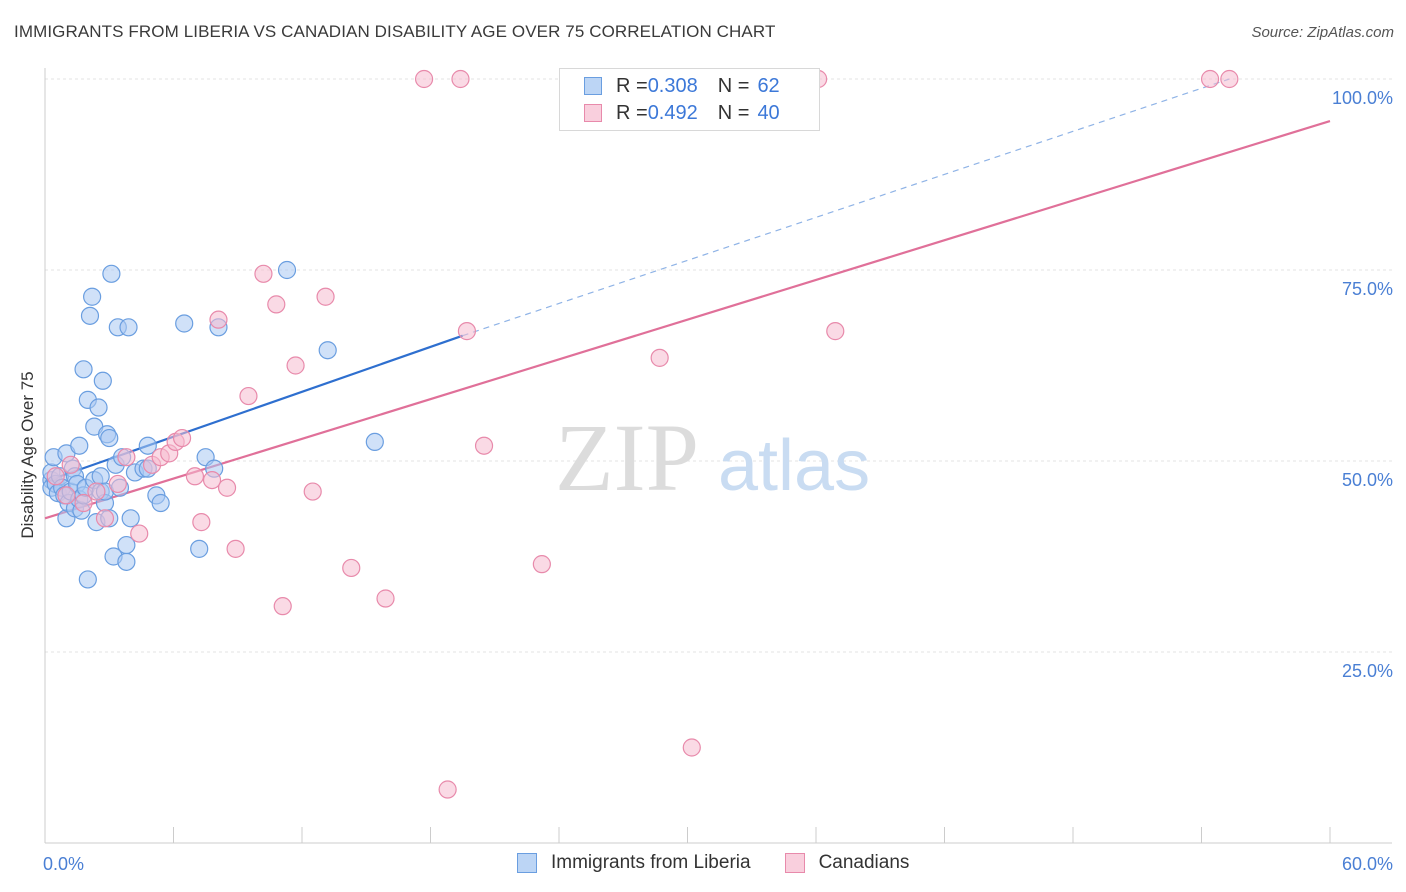 The width and height of the screenshot is (1406, 892). Describe the element at coordinates (651, 862) in the screenshot. I see `legend-label: Immigrants from Liberia` at that location.